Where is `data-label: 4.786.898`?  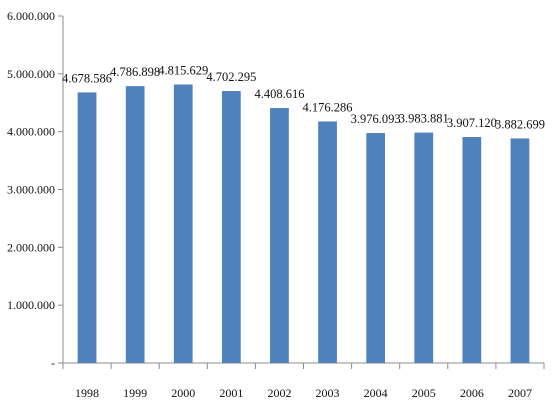 data-label: 4.786.898 is located at coordinates (135, 72).